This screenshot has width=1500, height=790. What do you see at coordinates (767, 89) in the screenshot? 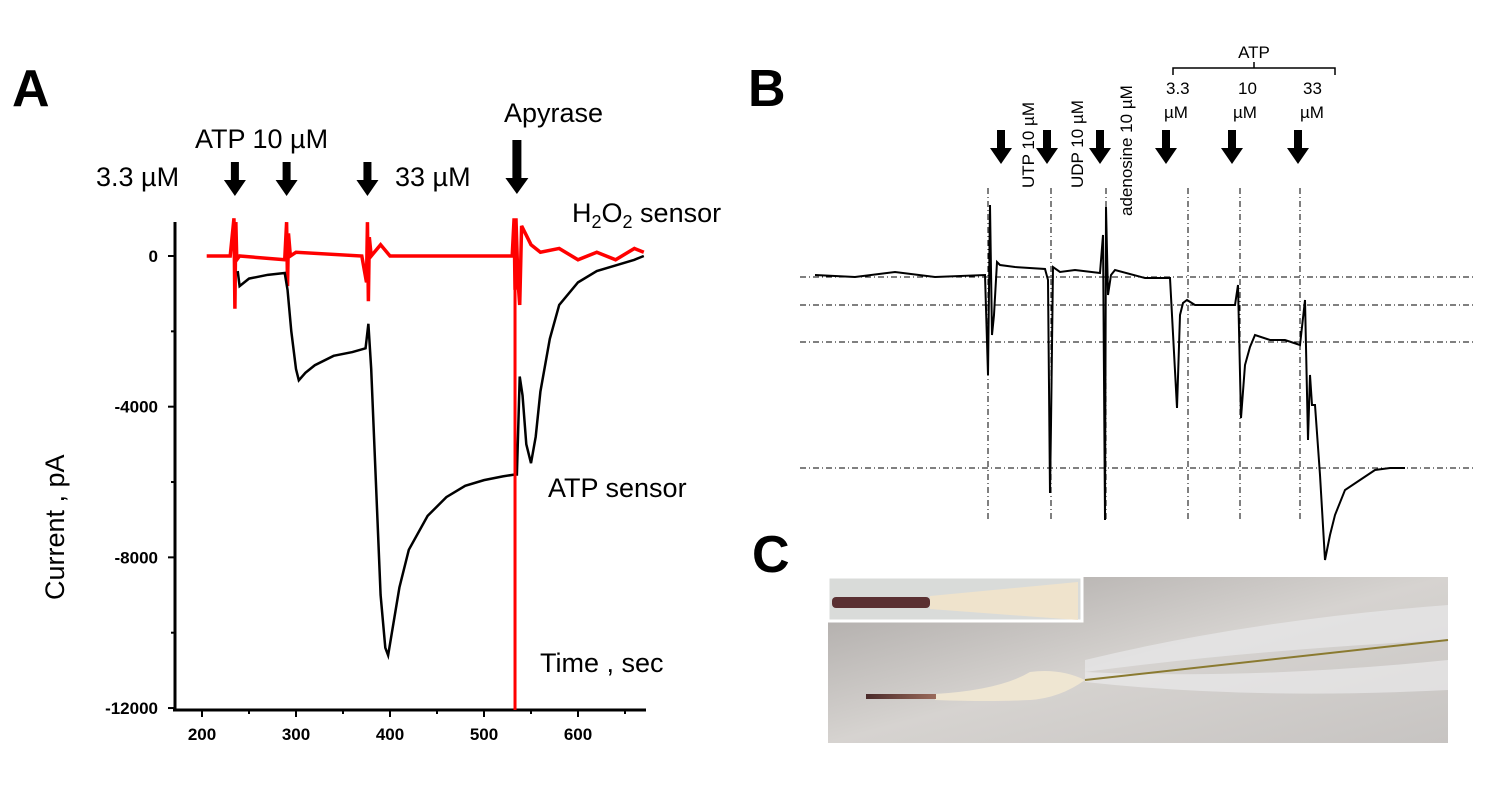
I see `panel-b-letter: B` at bounding box center [767, 89].